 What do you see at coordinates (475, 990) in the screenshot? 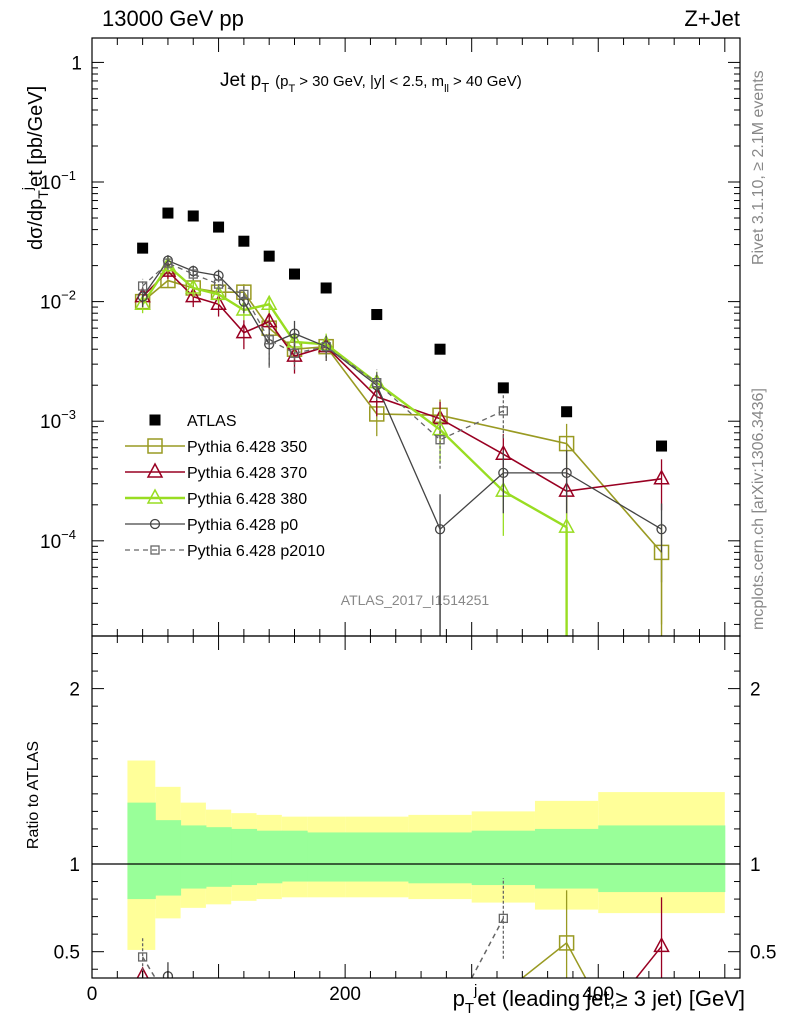
I see `x-axis-label-sup: j` at bounding box center [475, 990].